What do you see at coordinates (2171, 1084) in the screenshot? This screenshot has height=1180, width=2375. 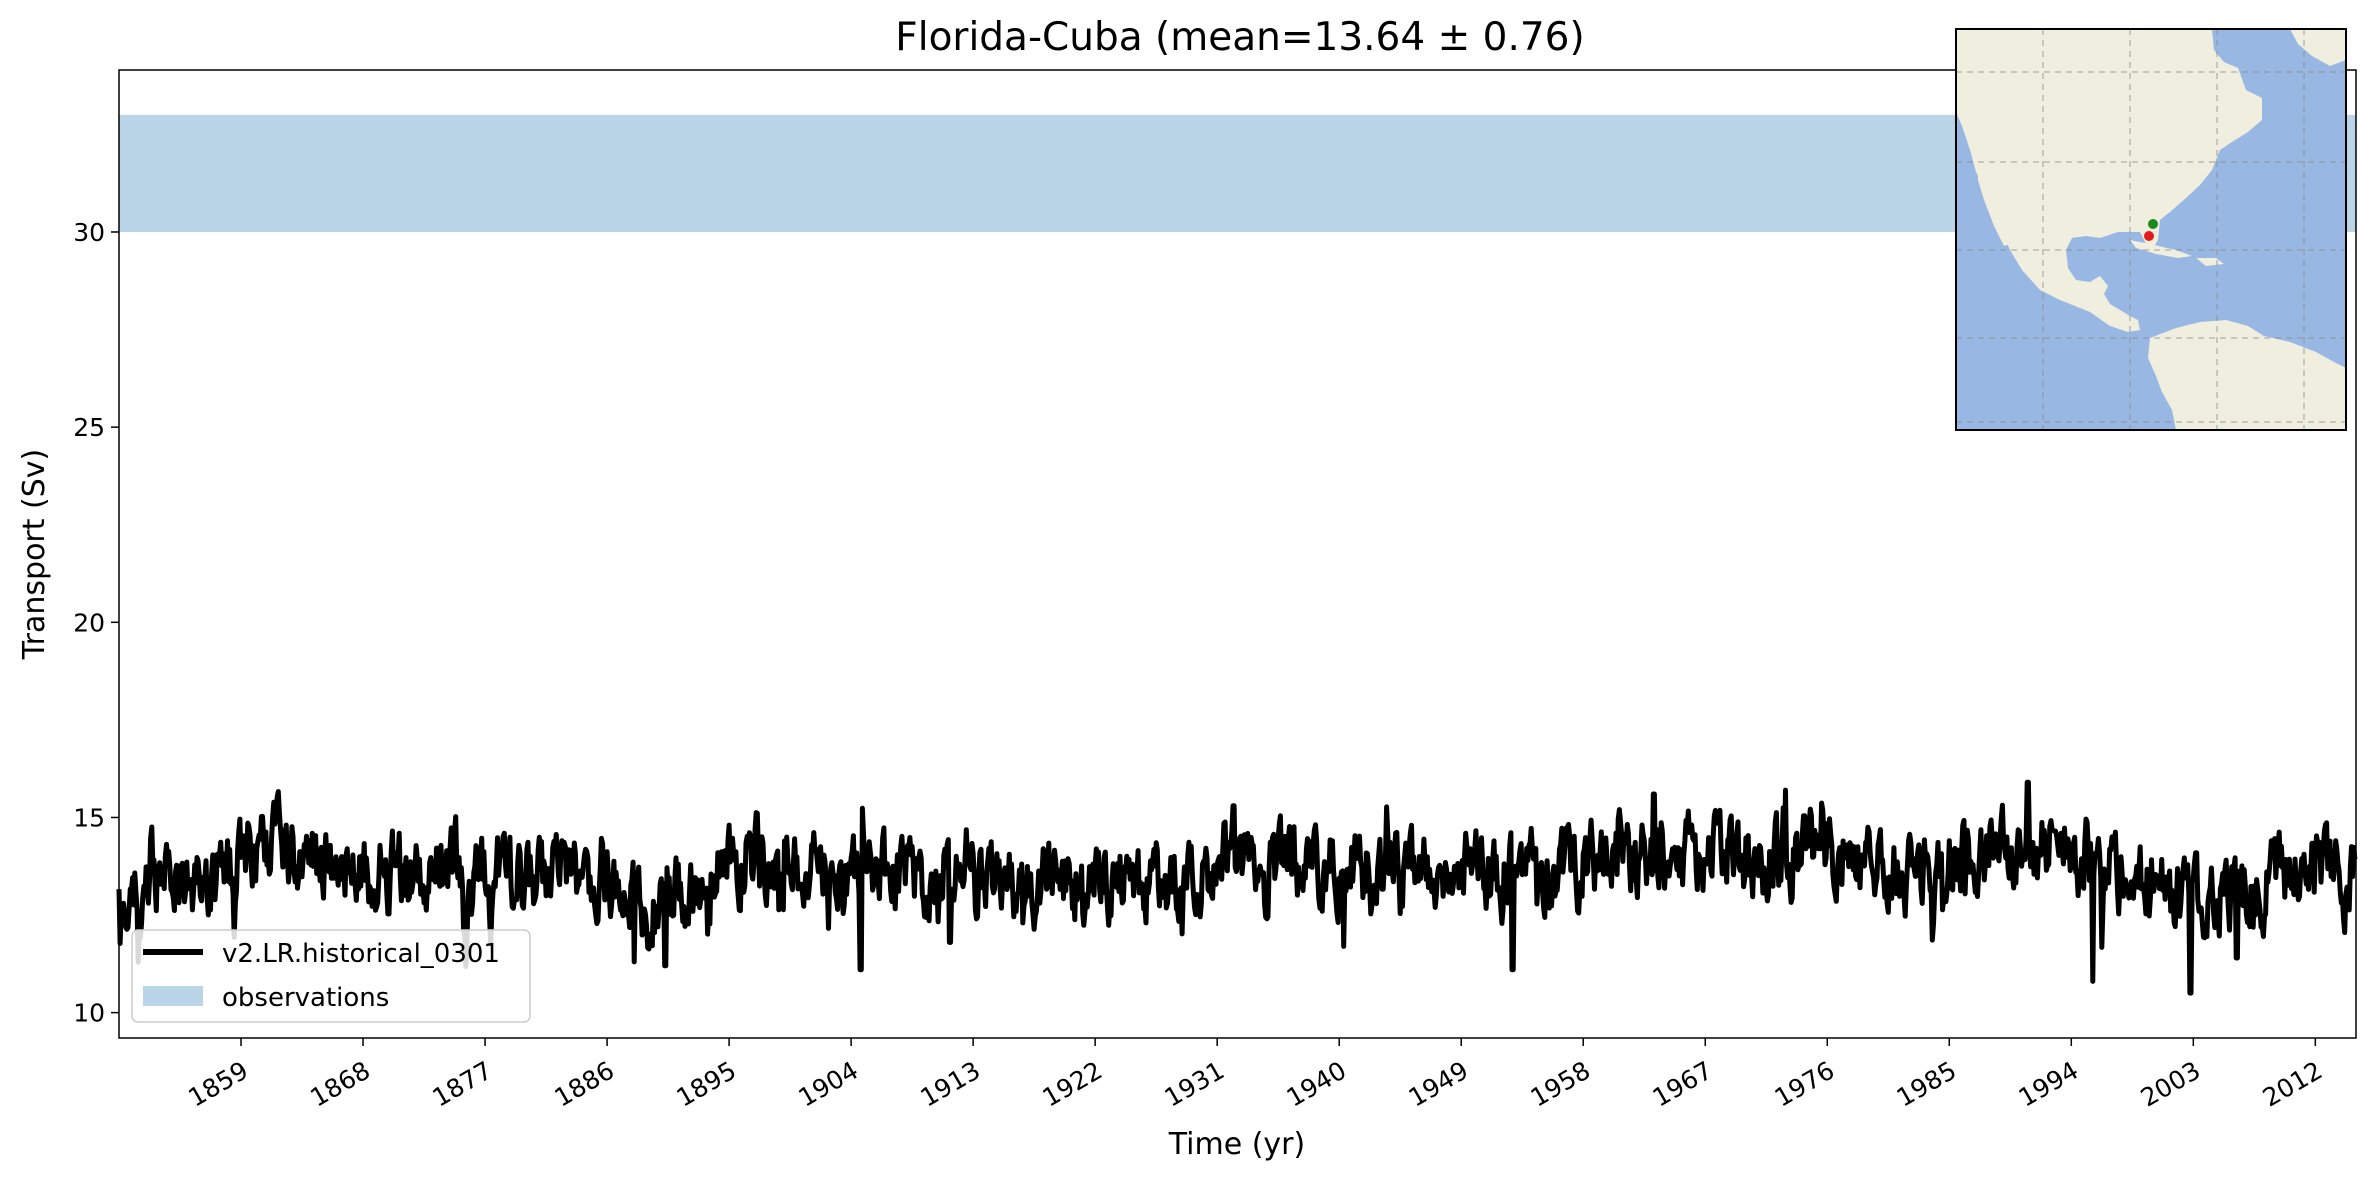 I see `x-tick-label: 2003` at bounding box center [2171, 1084].